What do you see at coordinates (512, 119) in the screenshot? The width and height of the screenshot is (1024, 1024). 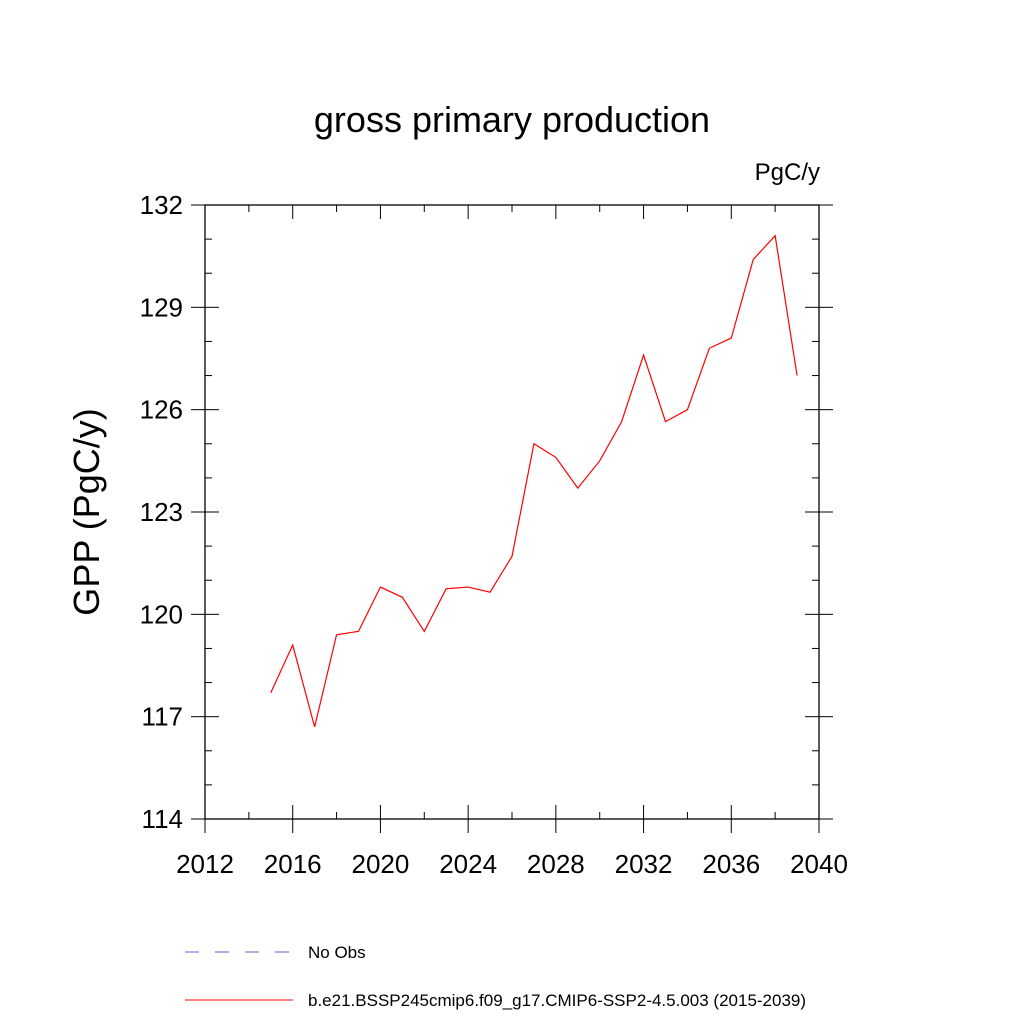 I see `chart-title: gross primary production` at bounding box center [512, 119].